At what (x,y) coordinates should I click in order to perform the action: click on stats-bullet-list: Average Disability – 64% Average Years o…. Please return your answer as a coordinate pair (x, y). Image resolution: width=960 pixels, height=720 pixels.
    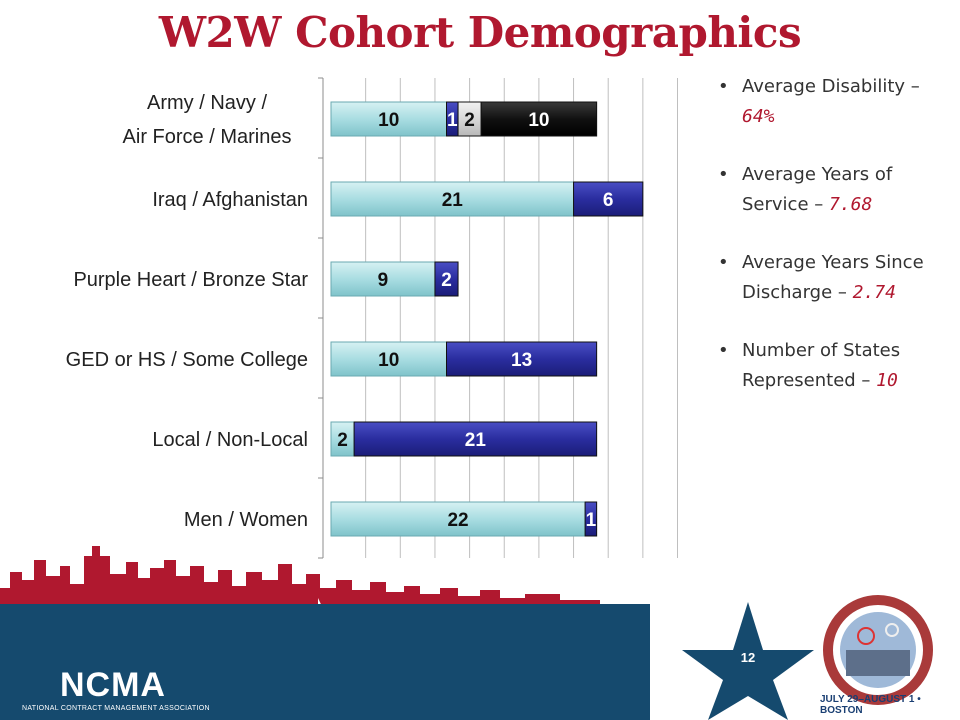
    Looking at the image, I should click on (823, 248).